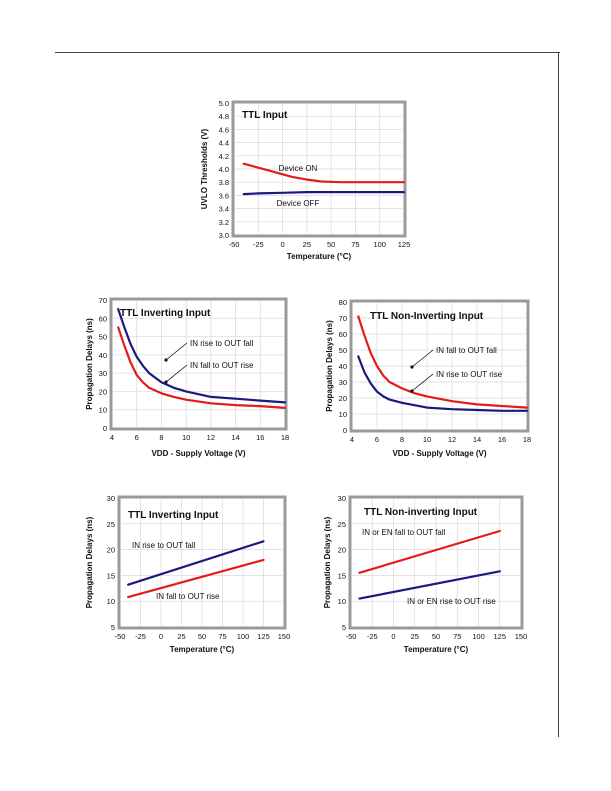  Describe the element at coordinates (224, 169) in the screenshot. I see `y-tick-label: 4.0` at that location.